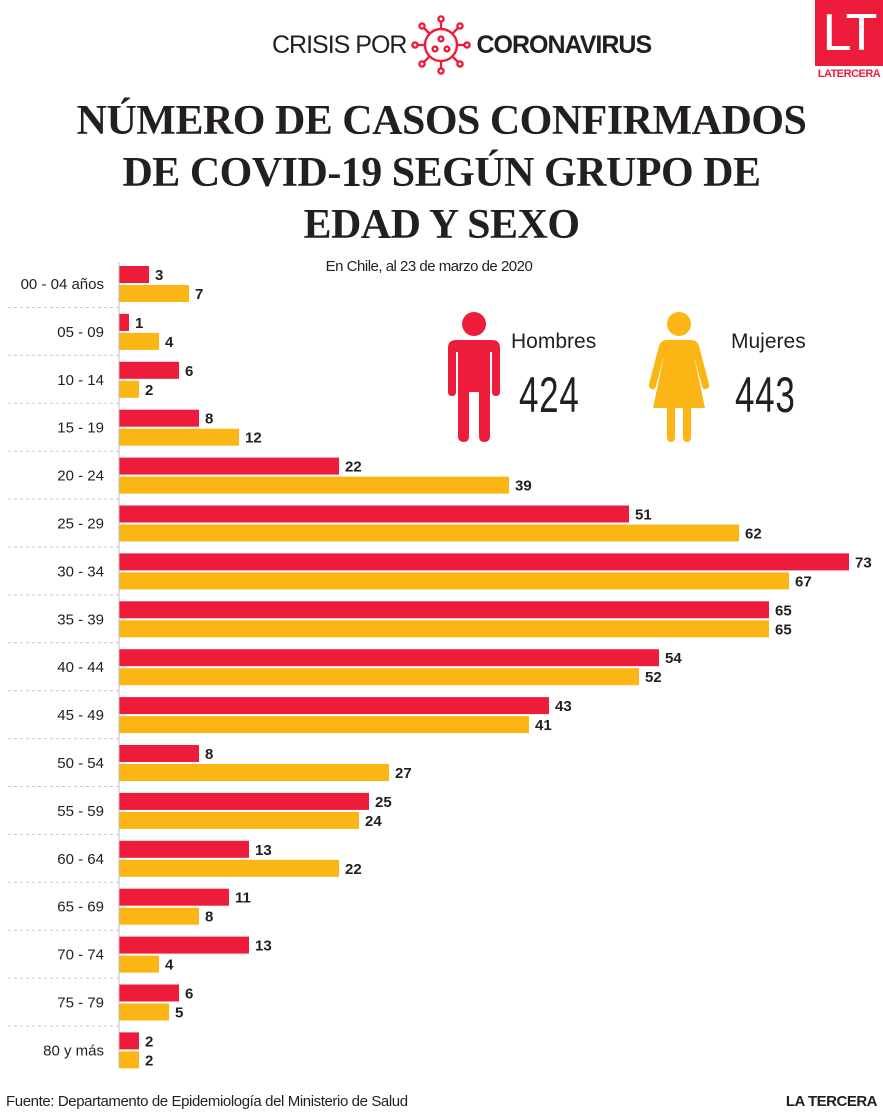  What do you see at coordinates (441, 225) in the screenshot?
I see `title-line: EDAD Y SEXO` at bounding box center [441, 225].